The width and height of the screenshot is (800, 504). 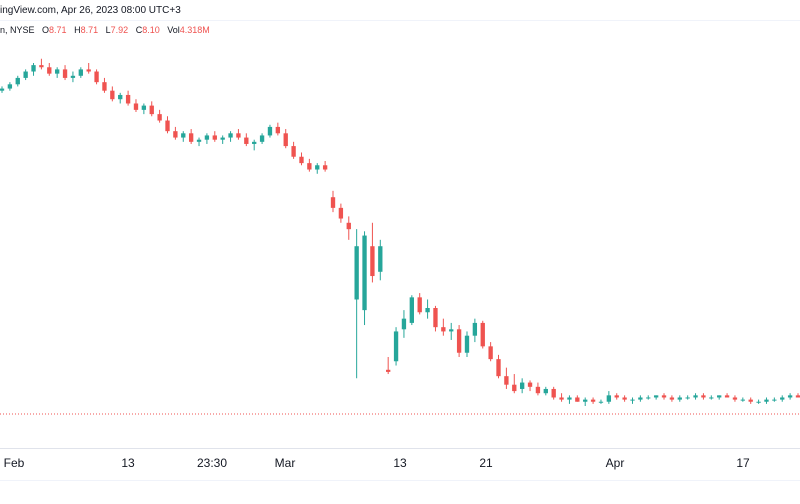 What do you see at coordinates (743, 463) in the screenshot?
I see `x-tick-label: 17` at bounding box center [743, 463].